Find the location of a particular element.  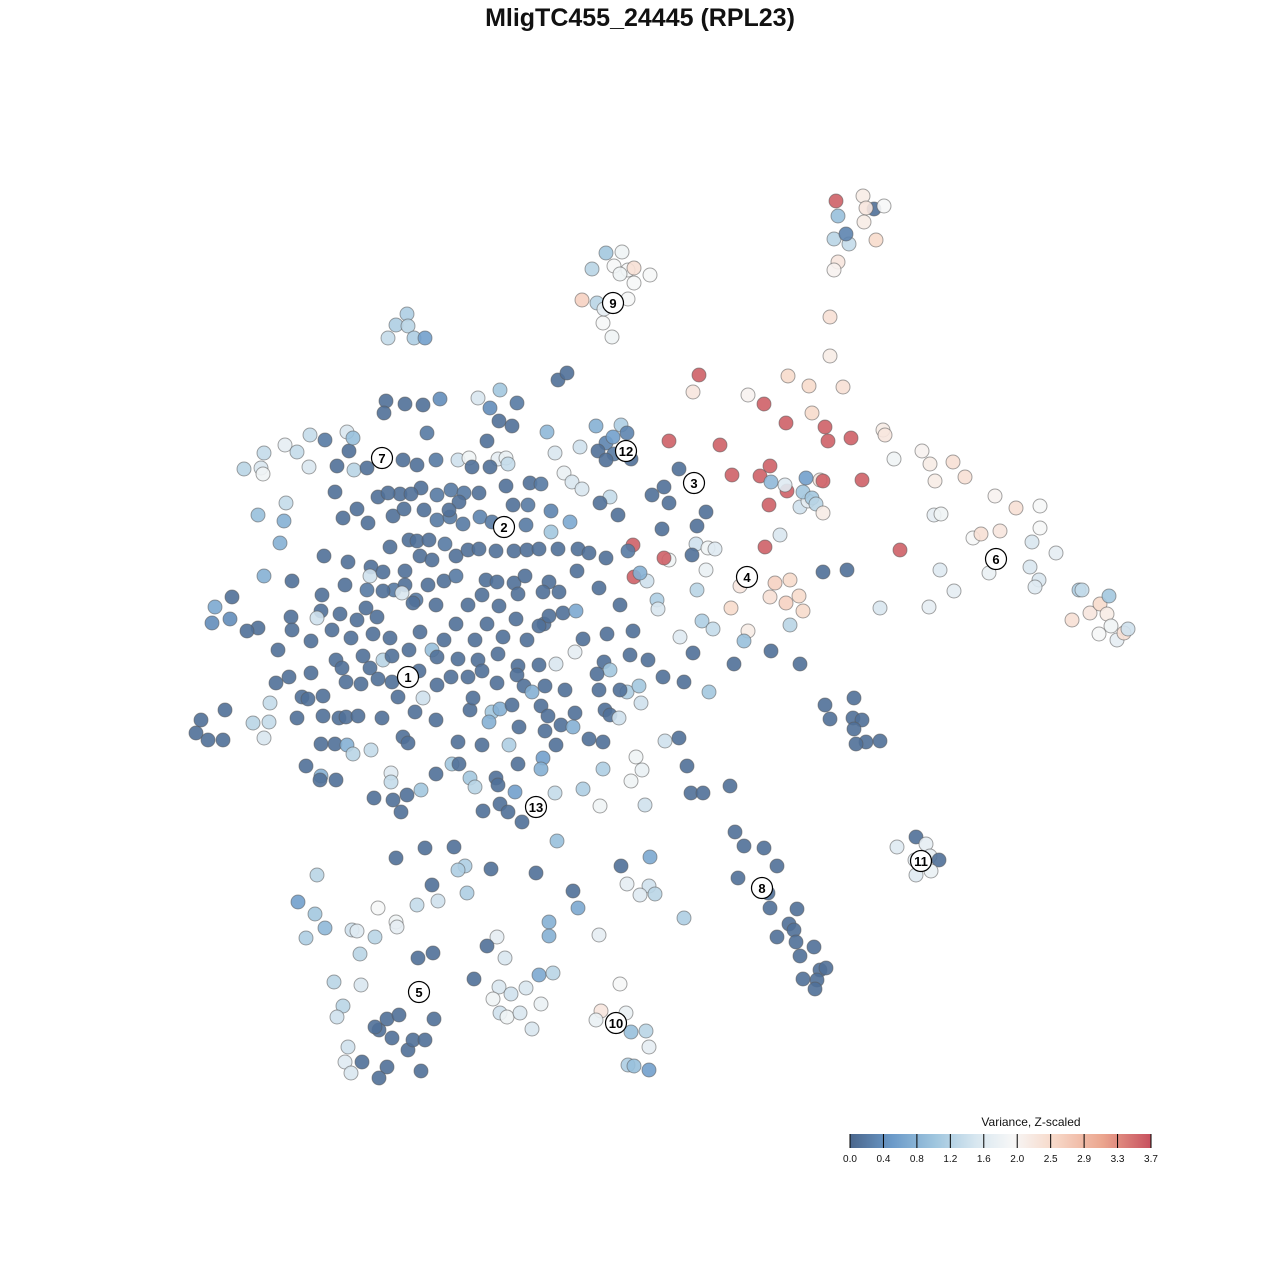

cluster-label-text: 12 is located at coordinates (626, 451).